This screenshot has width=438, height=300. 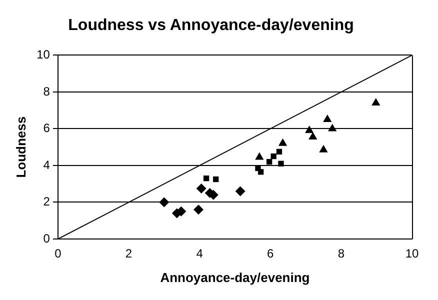 What do you see at coordinates (46, 91) in the screenshot?
I see `y-tick-label: 8` at bounding box center [46, 91].